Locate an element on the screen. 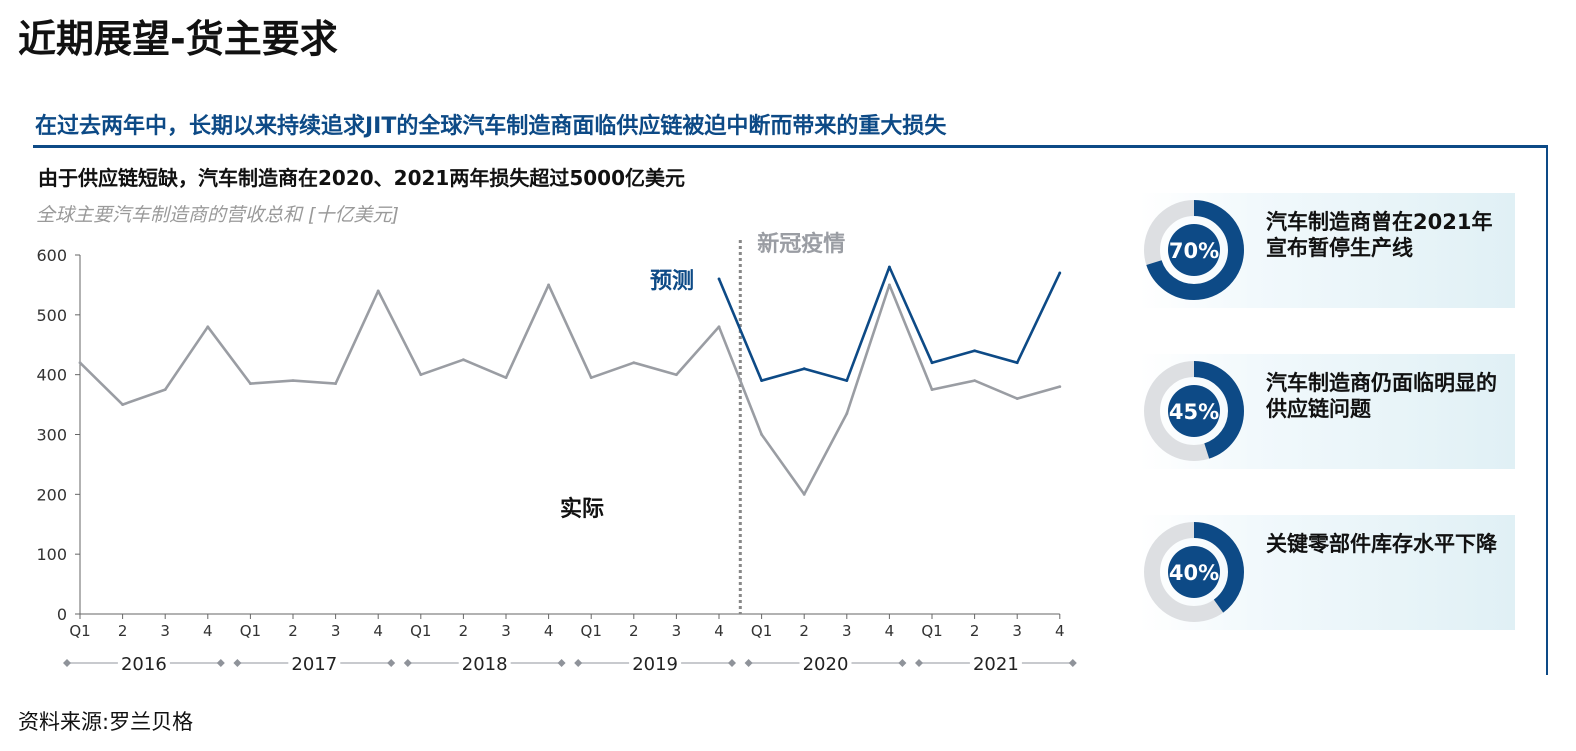 This screenshot has height=751, width=1576. ring-percent-label: 45% is located at coordinates (1194, 412).